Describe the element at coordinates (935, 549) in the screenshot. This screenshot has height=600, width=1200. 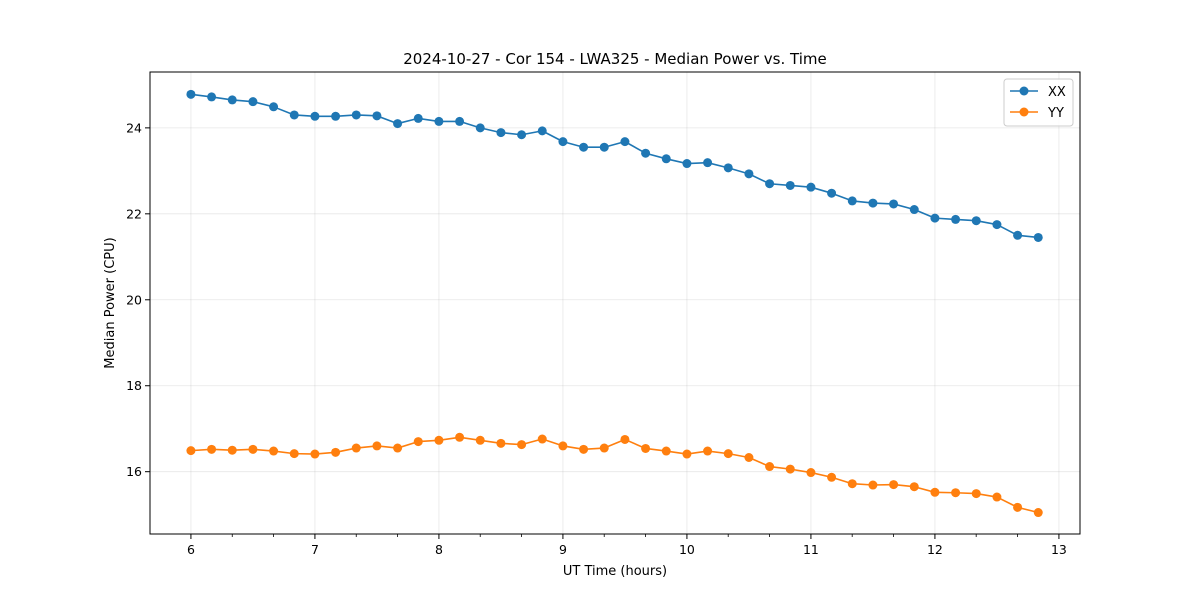
I see `x-tick-label: 12` at that location.